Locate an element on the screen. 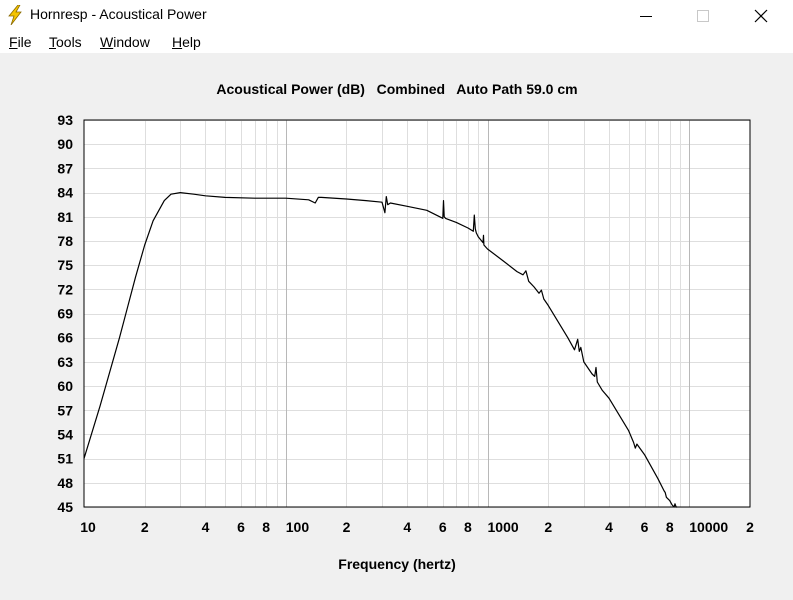 This screenshot has width=793, height=600. x-tick-label: 1000 is located at coordinates (503, 527).